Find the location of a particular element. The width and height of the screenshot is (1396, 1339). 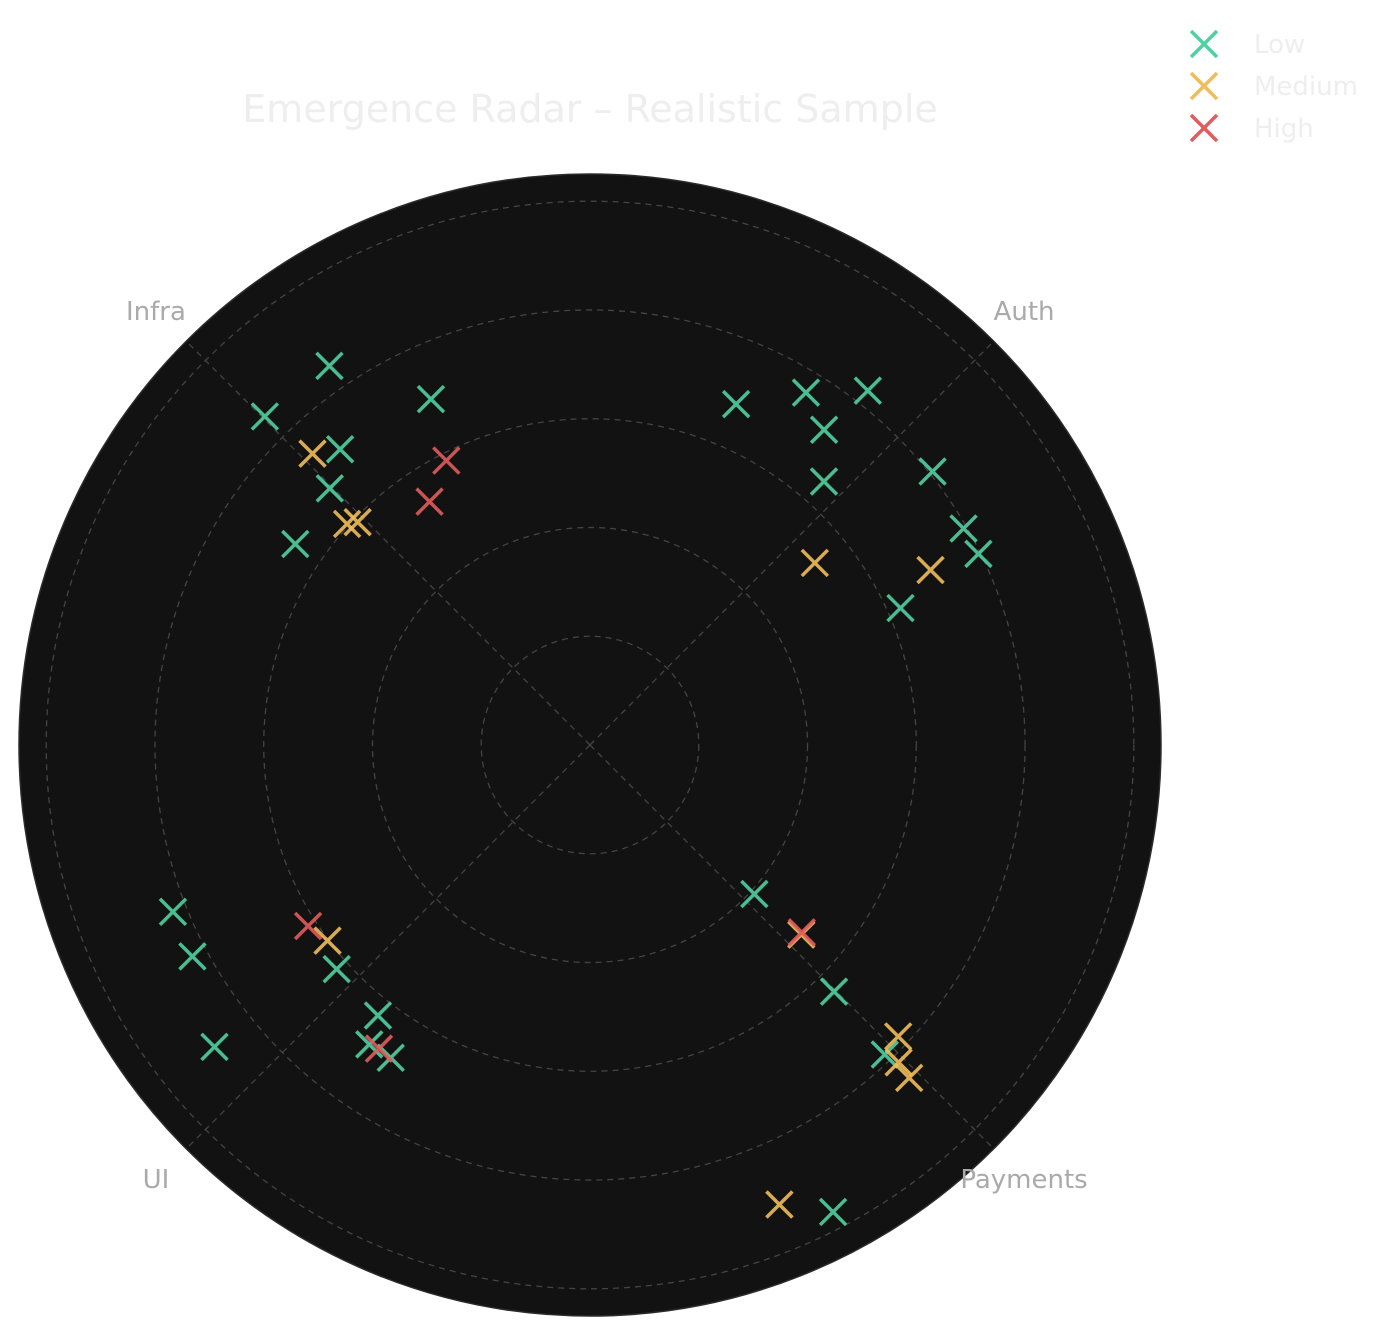

legend-marker-high is located at coordinates (1204, 128).